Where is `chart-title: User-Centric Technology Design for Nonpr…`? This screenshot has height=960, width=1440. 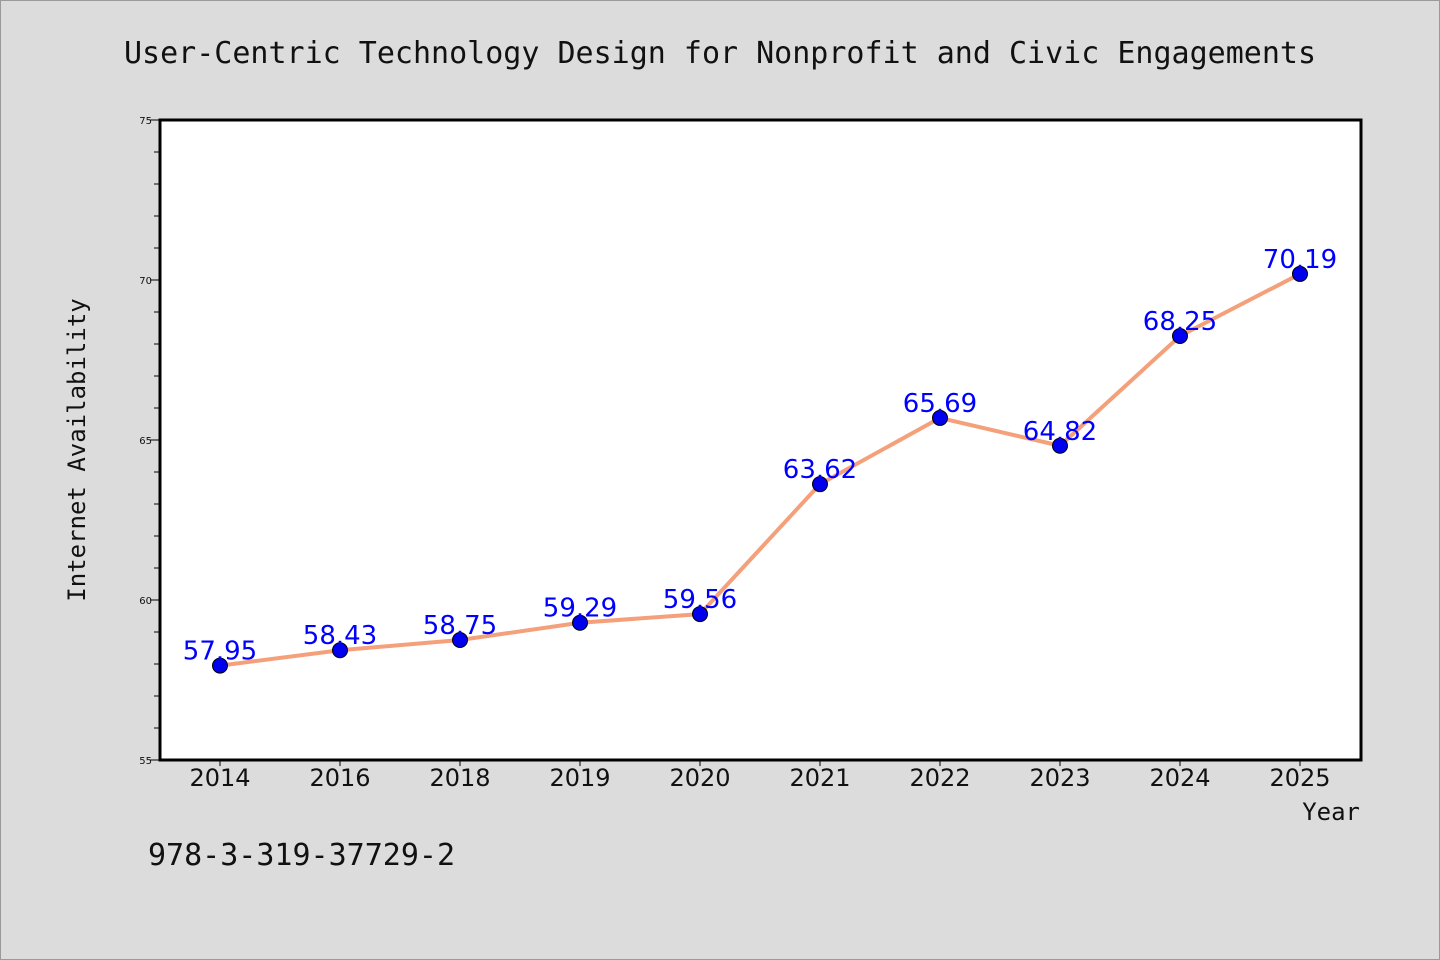
chart-title: User-Centric Technology Design for Nonpr… is located at coordinates (720, 53).